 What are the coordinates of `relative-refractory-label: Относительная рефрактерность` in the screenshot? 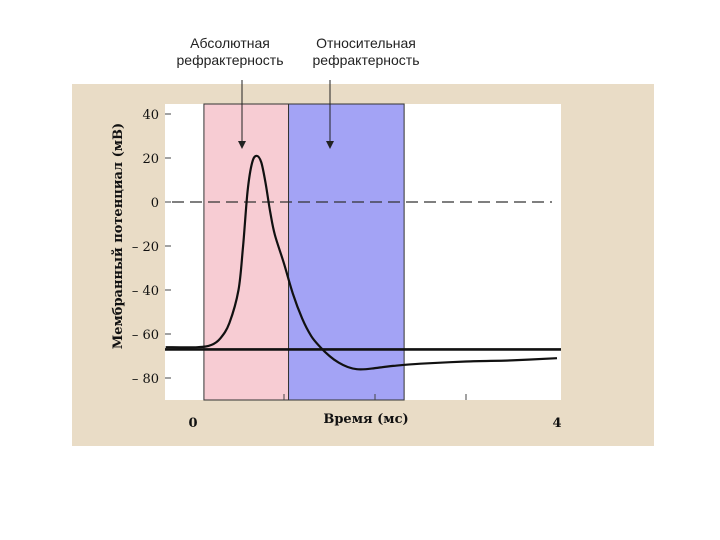 It's located at (366, 52).